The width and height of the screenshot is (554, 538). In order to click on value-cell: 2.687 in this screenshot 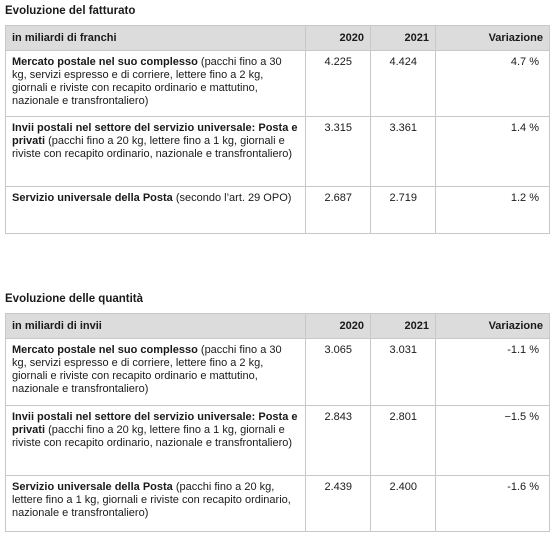, I will do `click(338, 210)`.